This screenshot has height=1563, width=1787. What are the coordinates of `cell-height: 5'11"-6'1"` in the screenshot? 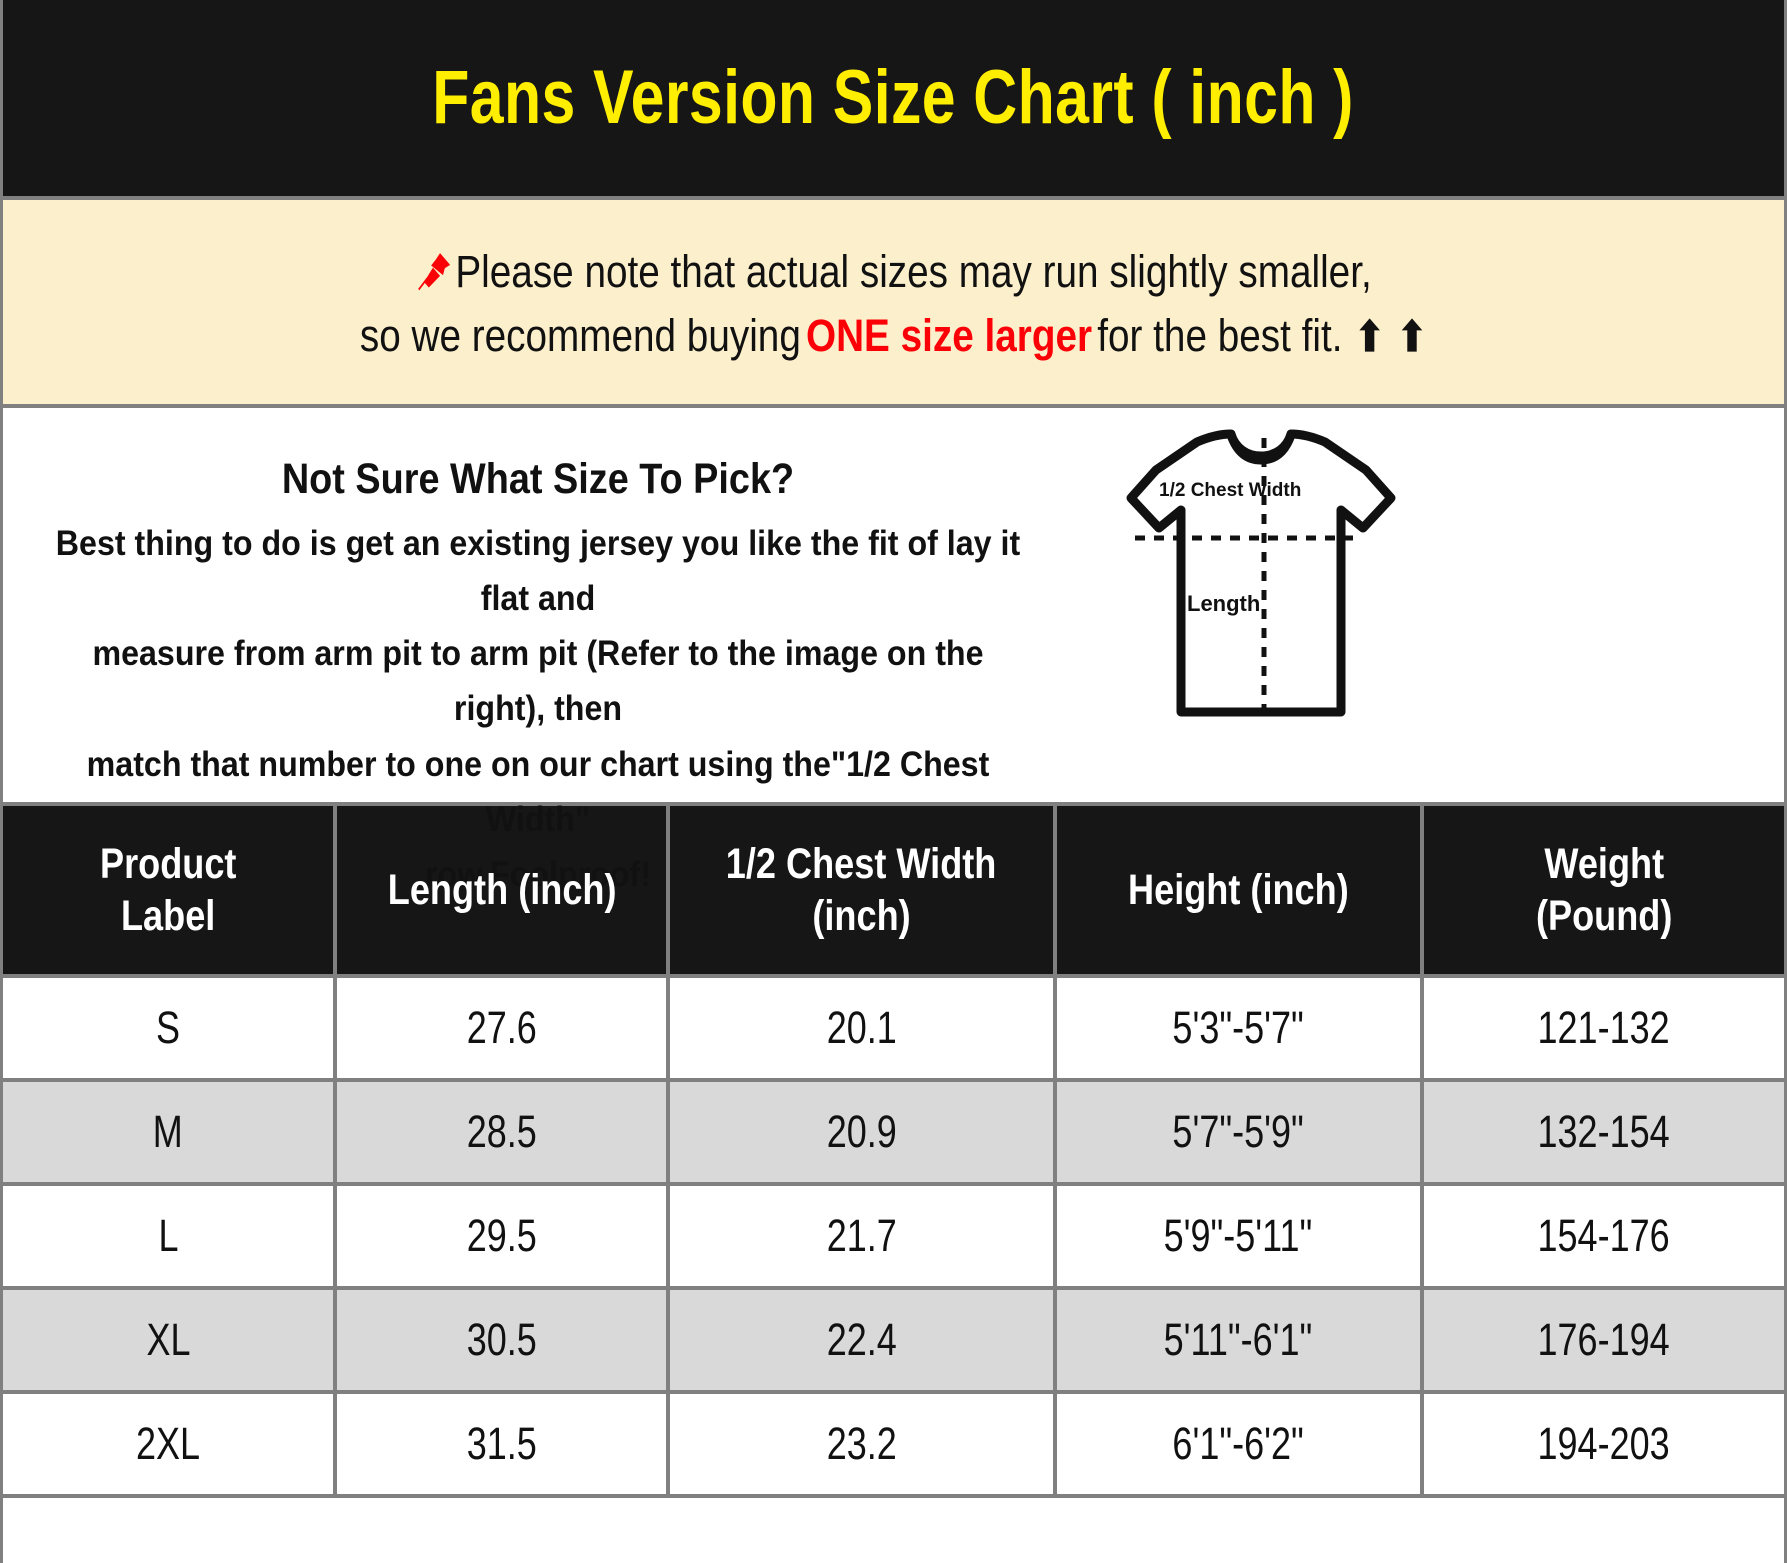 It's located at (1239, 1341).